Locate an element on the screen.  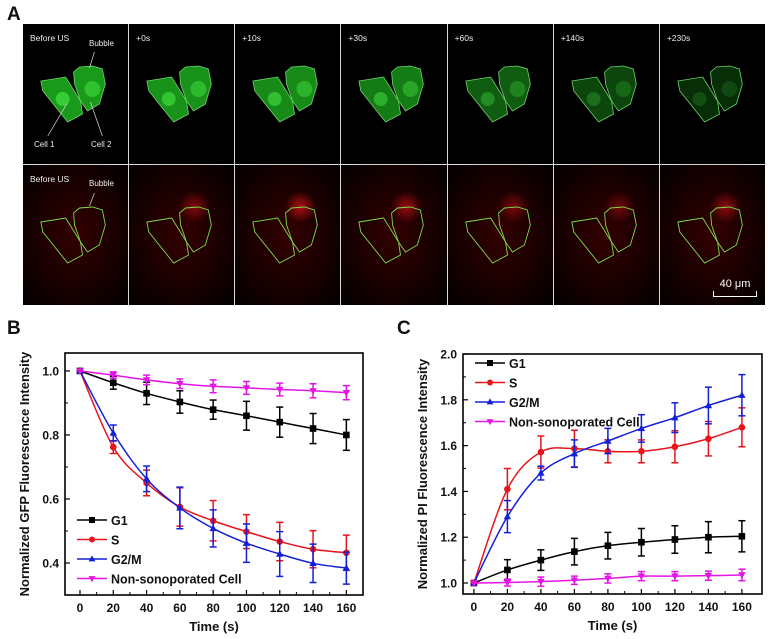
y-tick-label: 1.6 is located at coordinates (448, 446).